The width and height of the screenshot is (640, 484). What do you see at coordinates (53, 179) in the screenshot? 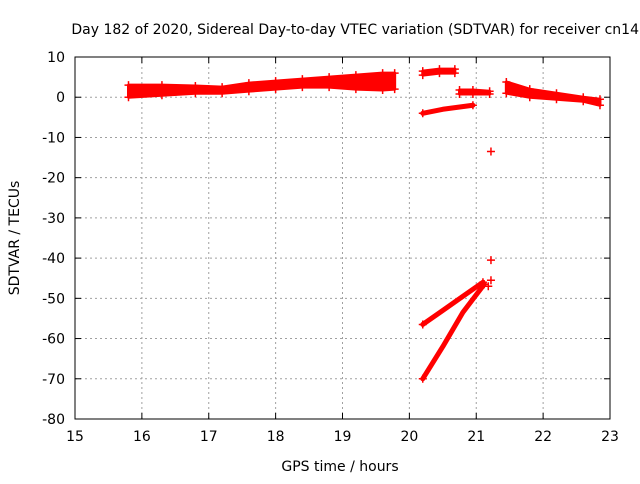
I see `y-tick-label: -20` at bounding box center [53, 179].